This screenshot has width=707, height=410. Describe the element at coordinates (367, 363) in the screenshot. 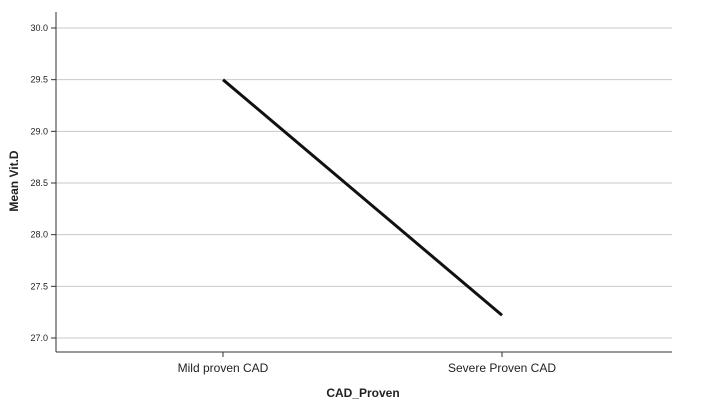

I see `x-tick-labels: Mild proven CAD Severe Proven CAD` at that location.